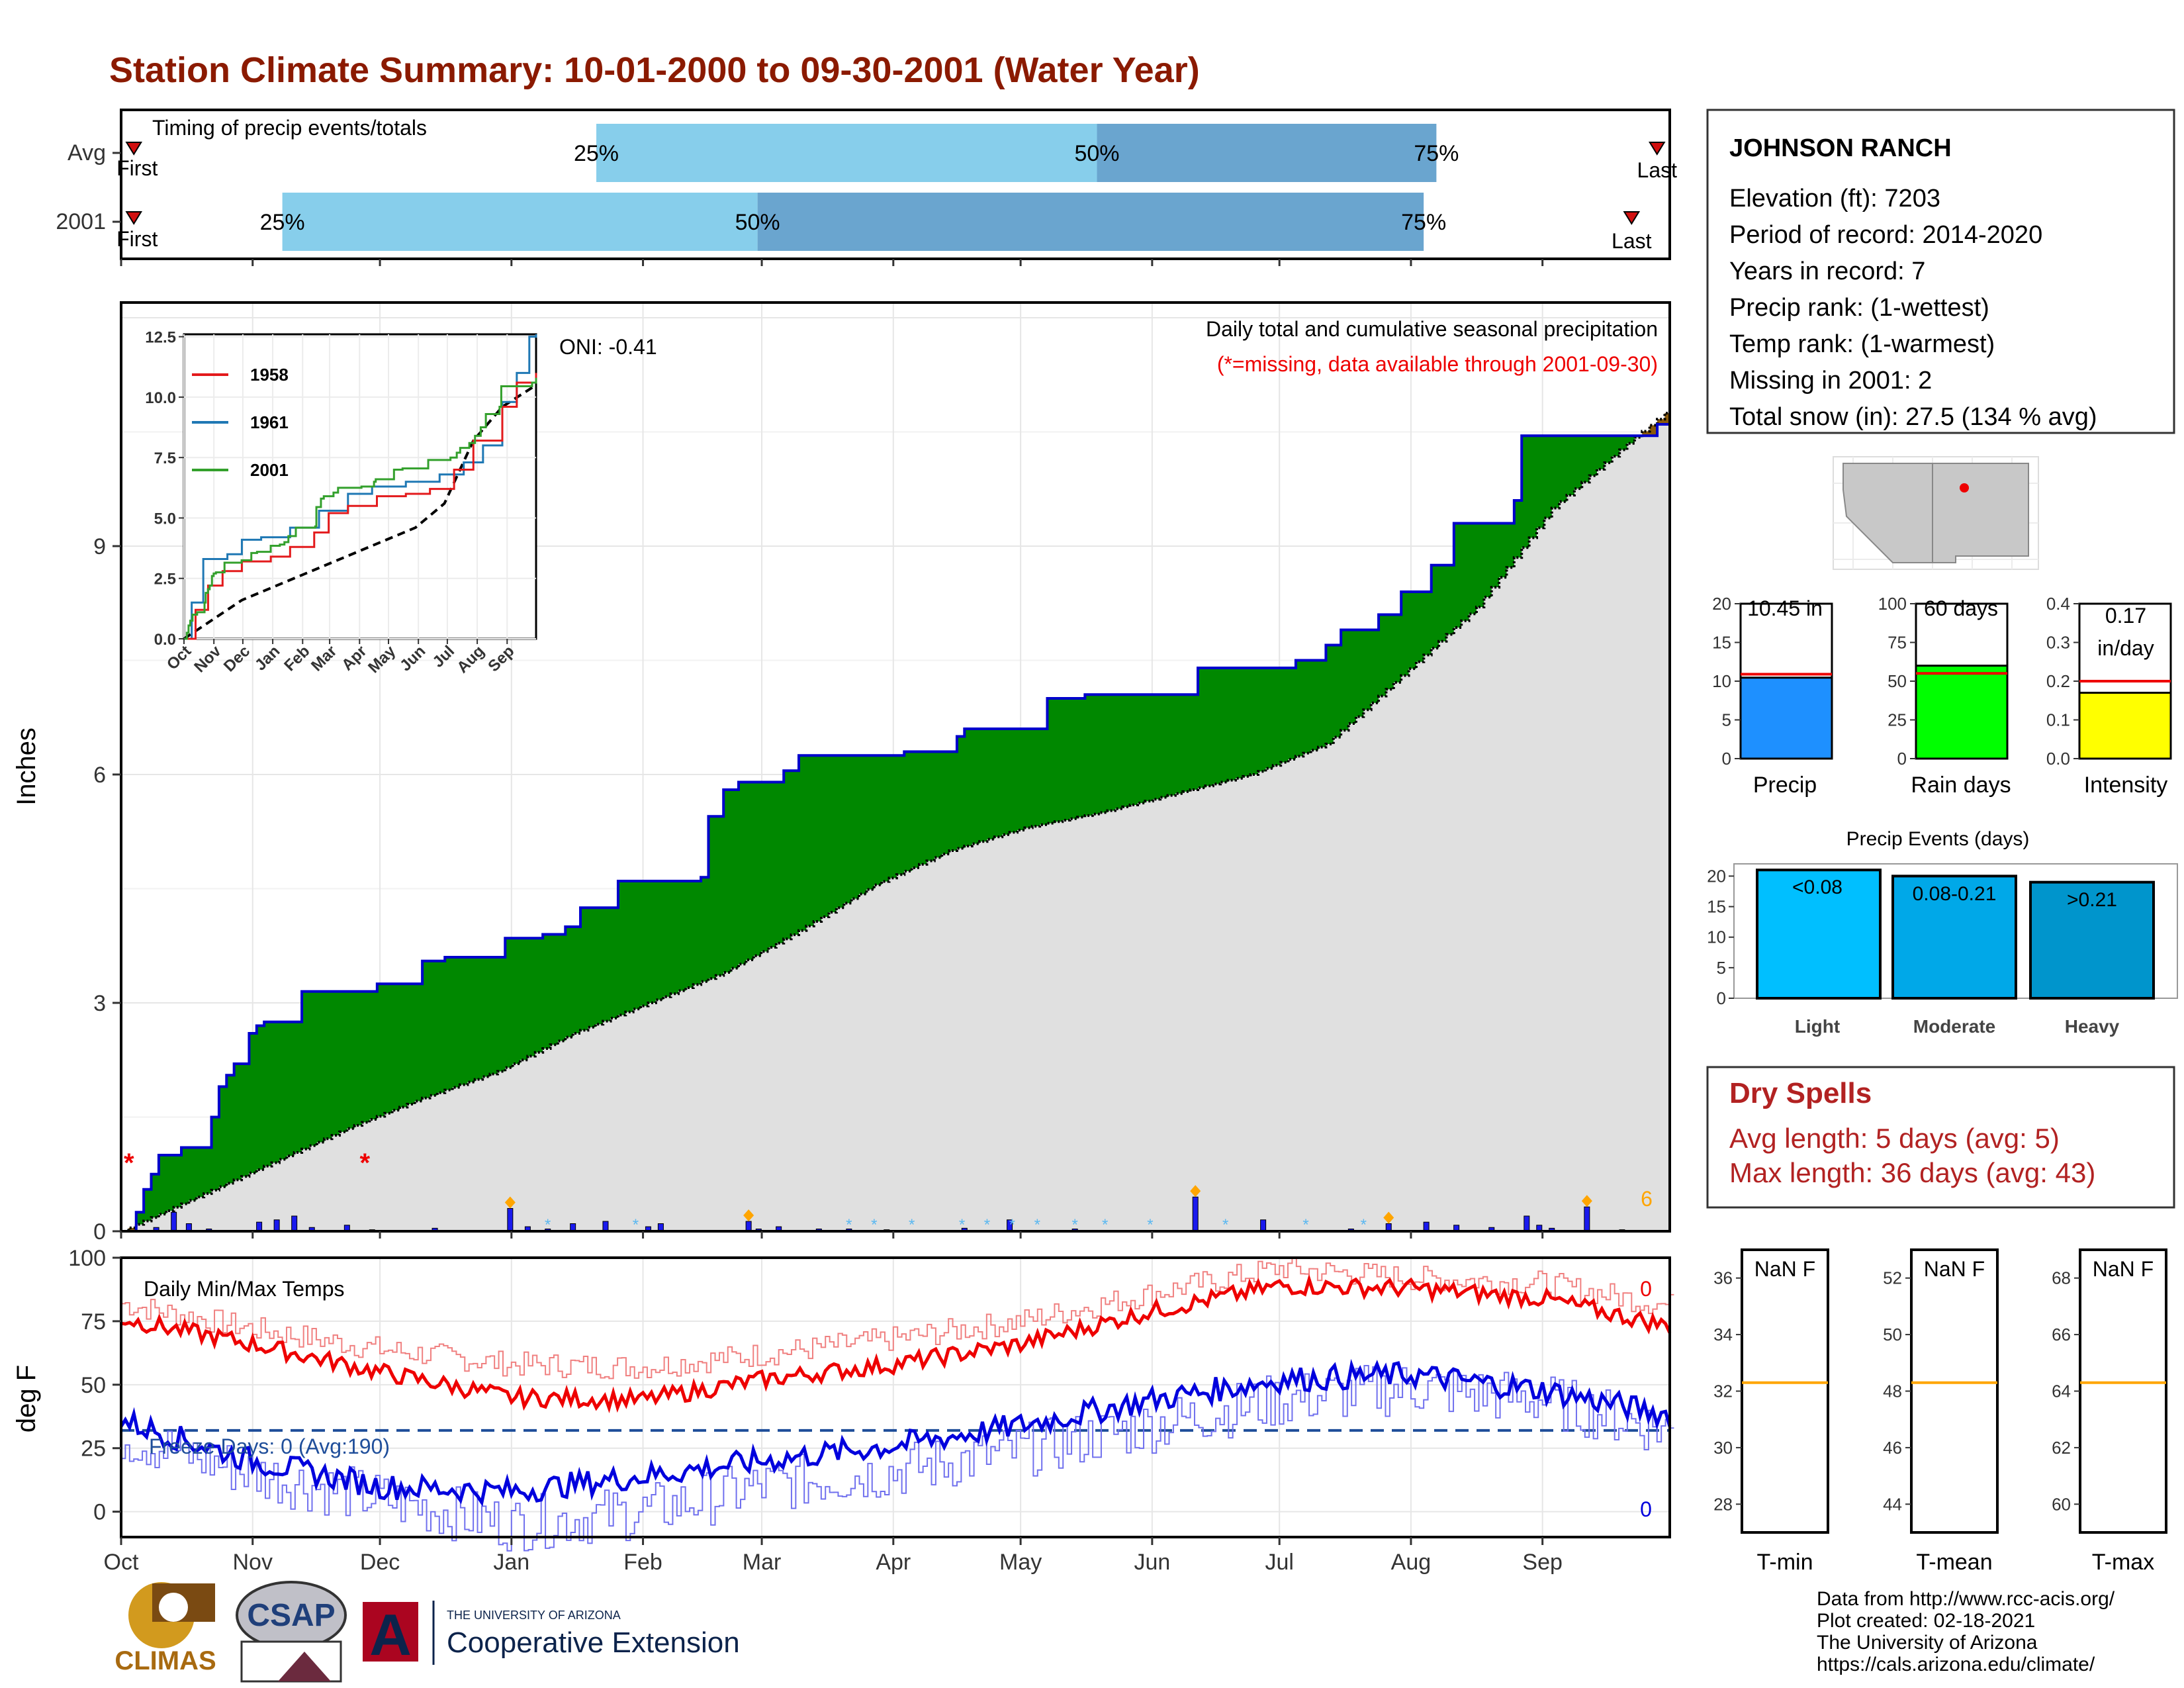 Image resolution: width=2184 pixels, height=1688 pixels. What do you see at coordinates (1800, 1093) in the screenshot?
I see `dry-title: Dry Spells` at bounding box center [1800, 1093].